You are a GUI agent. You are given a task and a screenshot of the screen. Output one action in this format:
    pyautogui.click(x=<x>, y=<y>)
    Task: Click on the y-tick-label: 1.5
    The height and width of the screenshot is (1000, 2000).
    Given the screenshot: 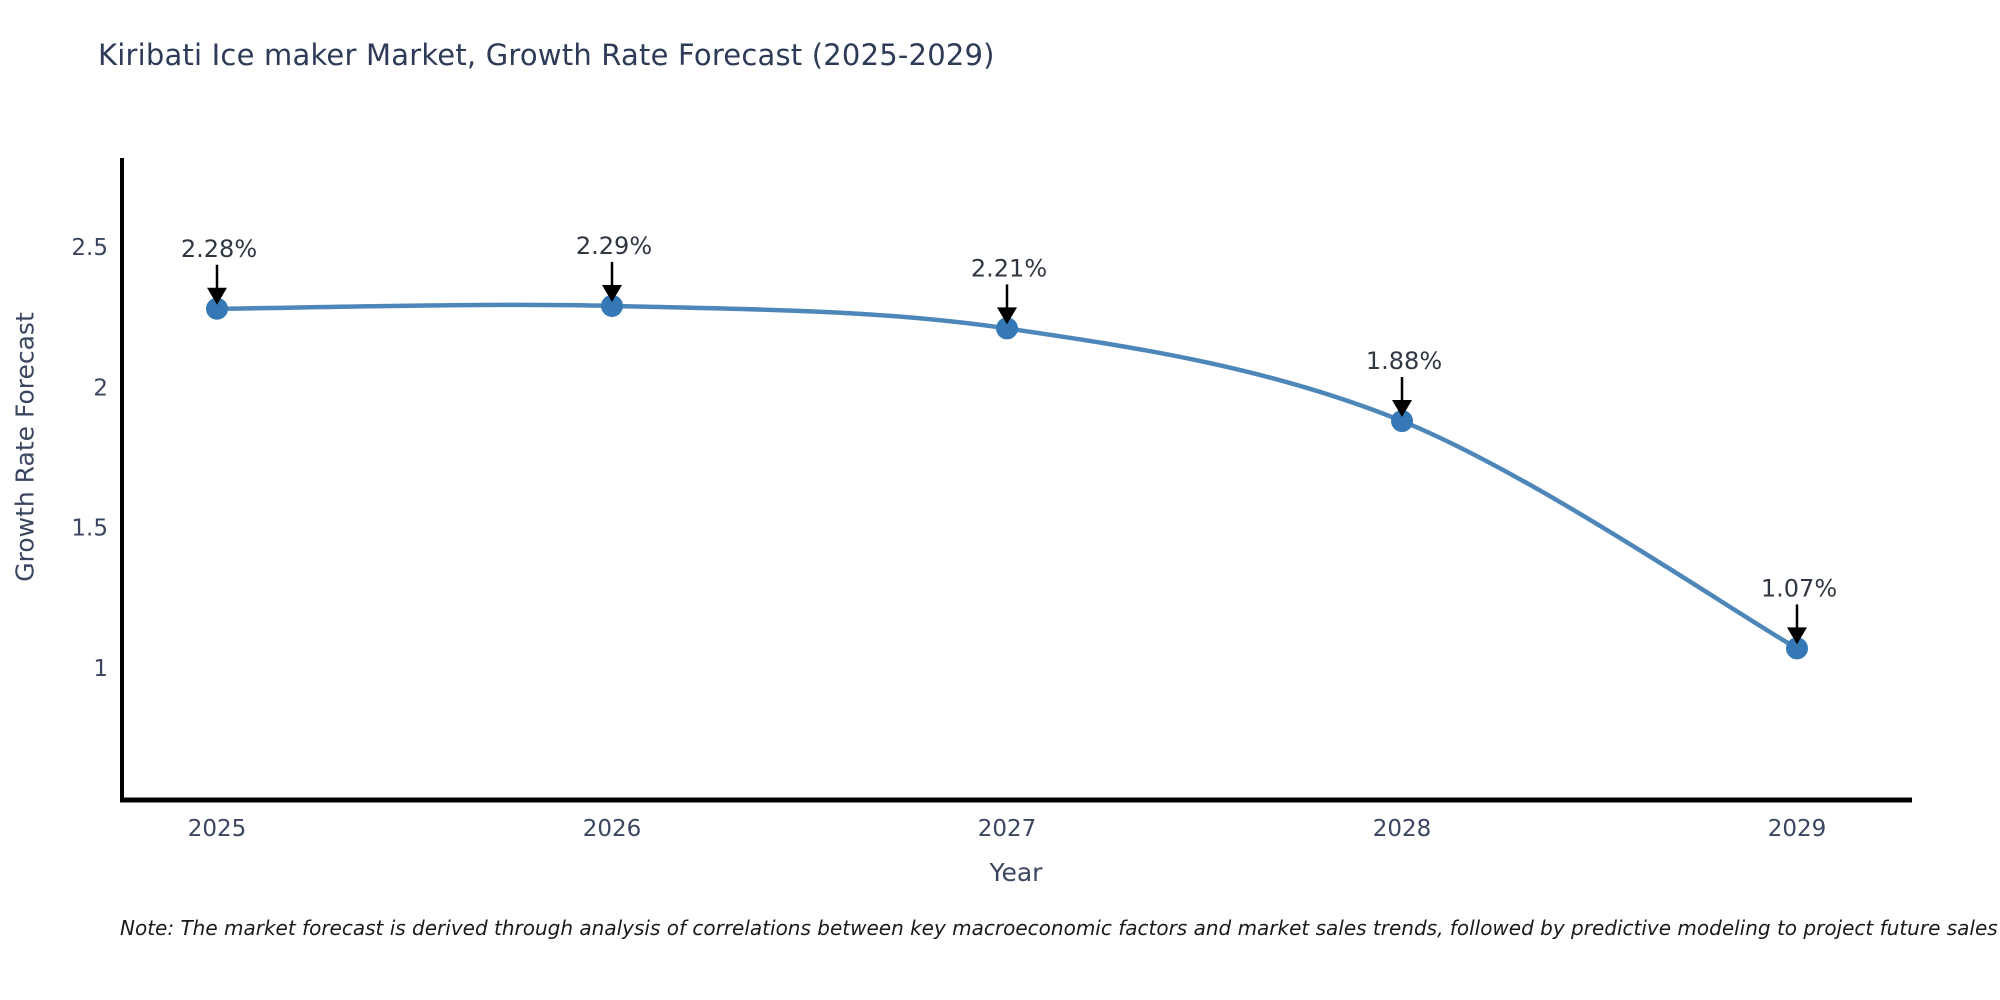 What is the action you would take?
    pyautogui.click(x=89, y=529)
    